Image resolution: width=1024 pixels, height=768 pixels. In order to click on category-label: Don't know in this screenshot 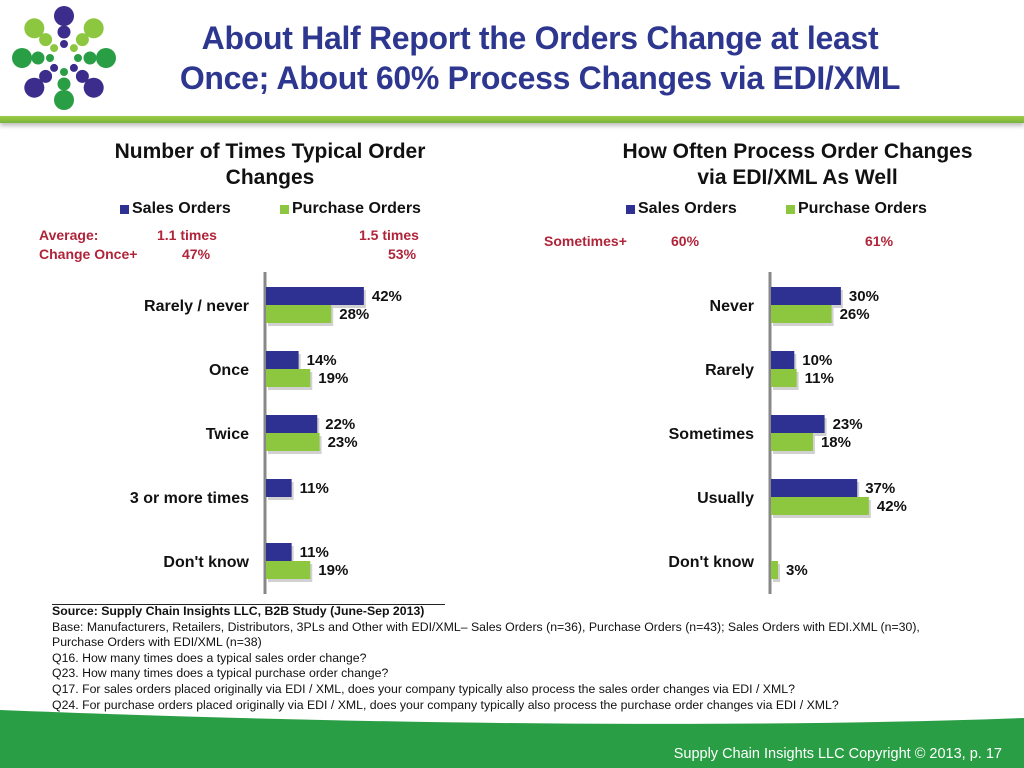, I will do `click(711, 562)`.